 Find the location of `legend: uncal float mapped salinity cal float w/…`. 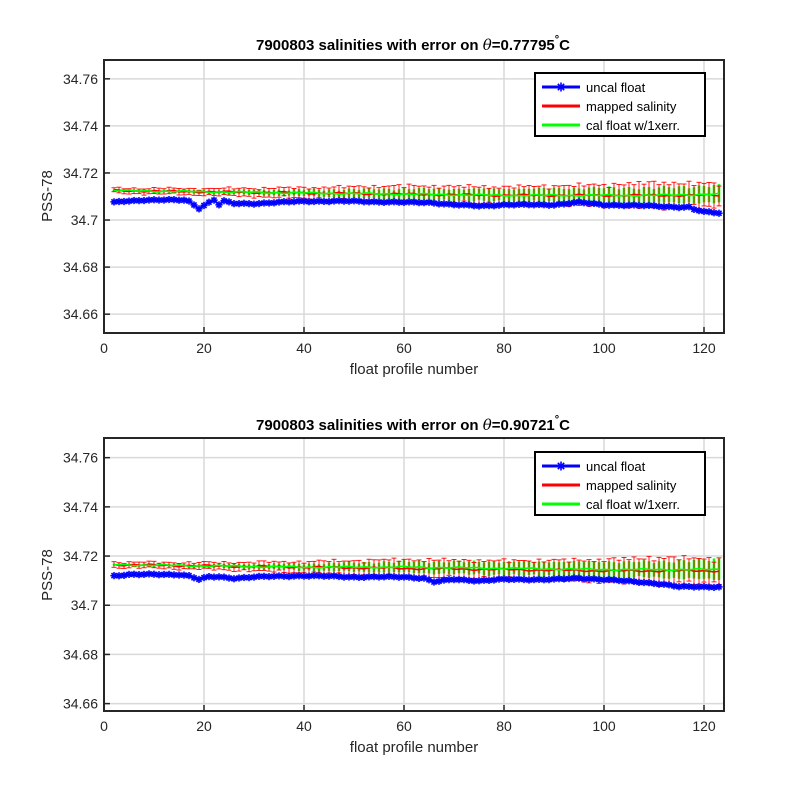

legend: uncal float mapped salinity cal float w/… is located at coordinates (620, 104).